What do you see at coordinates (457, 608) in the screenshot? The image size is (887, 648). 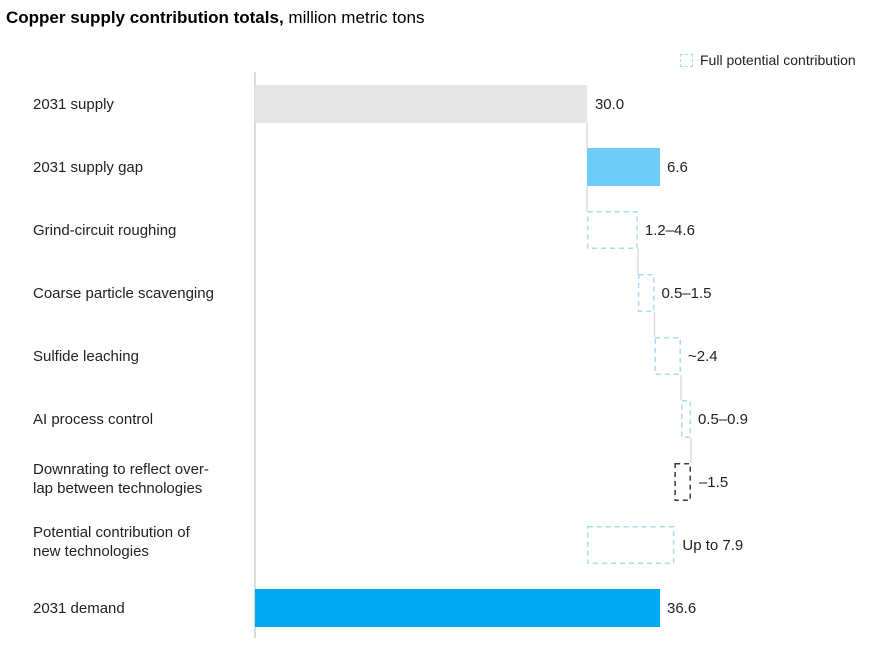 I see `bar-2031-demand` at bounding box center [457, 608].